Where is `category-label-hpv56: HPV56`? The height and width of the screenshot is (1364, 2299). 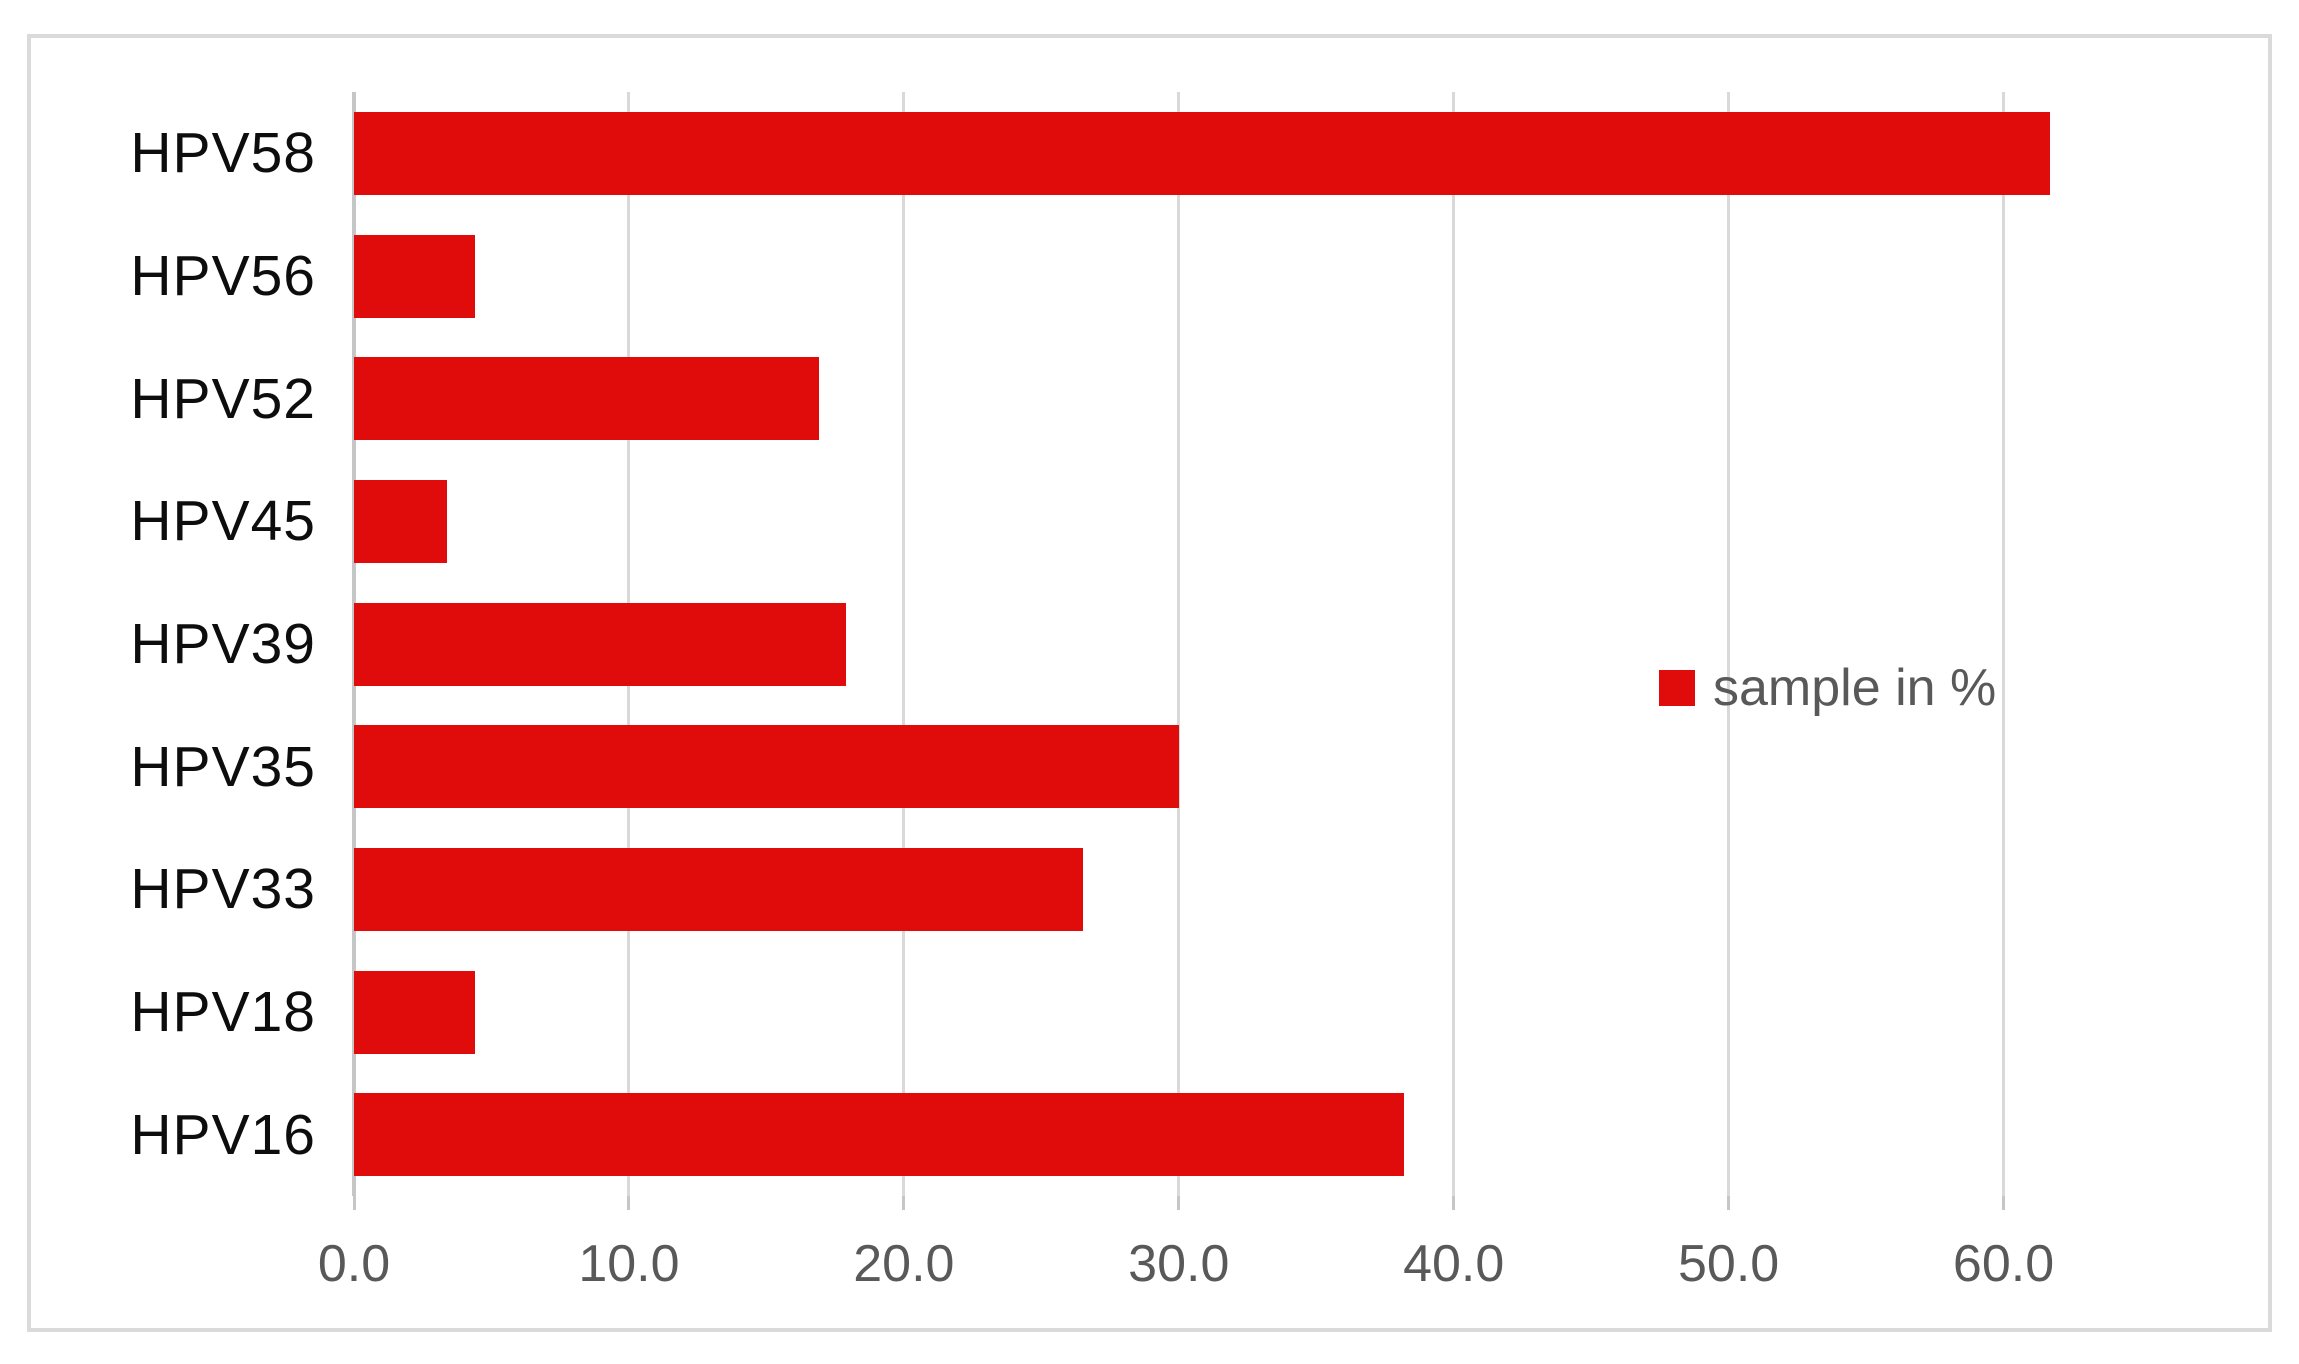 category-label-hpv56: HPV56 is located at coordinates (223, 276).